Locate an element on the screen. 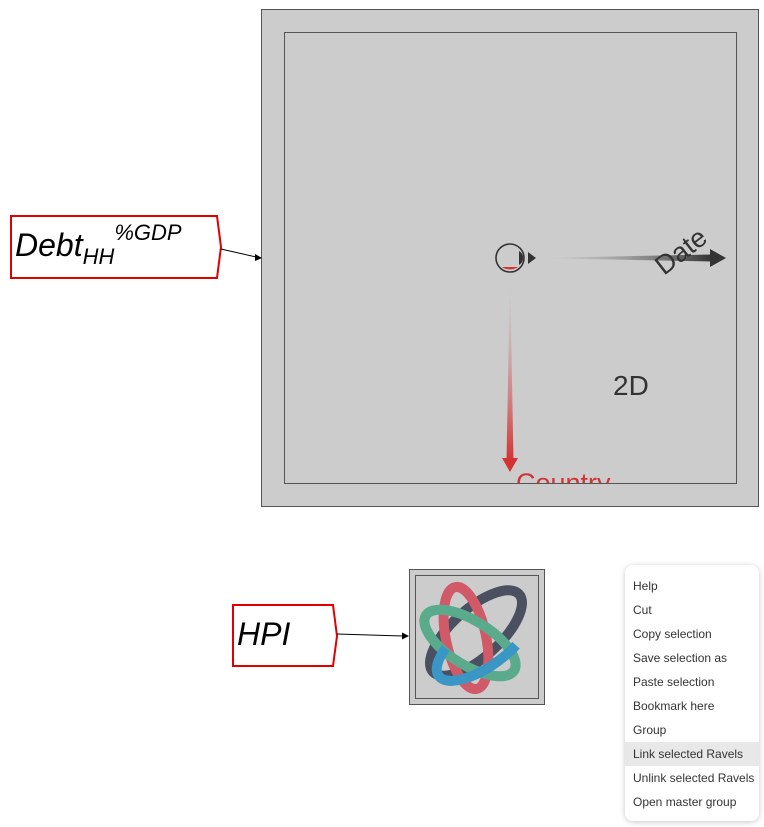 The width and height of the screenshot is (764, 827). svg-text: DebtHH%GDP is located at coordinates (98, 244).